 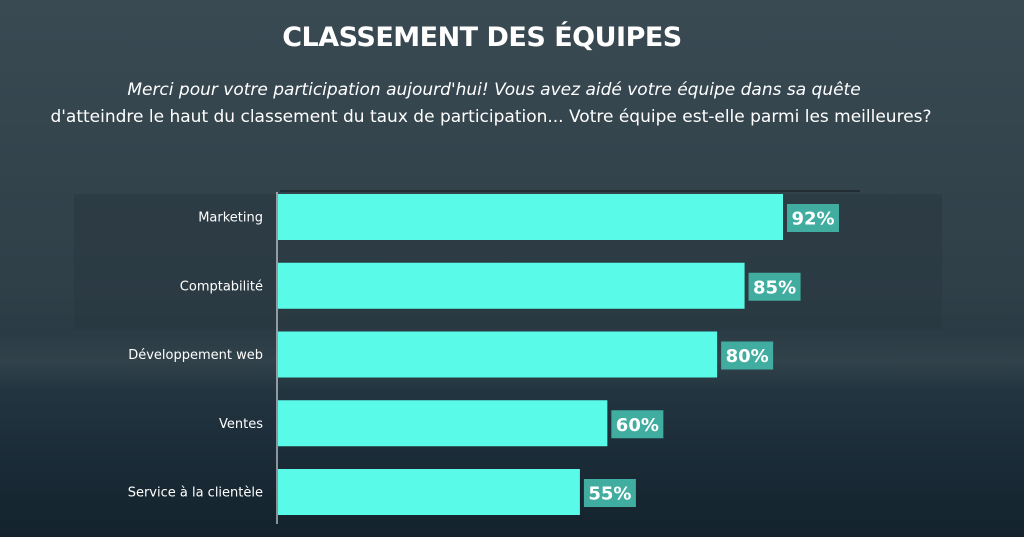 I want to click on category-label-comptabilite: Comptabilité, so click(x=221, y=286).